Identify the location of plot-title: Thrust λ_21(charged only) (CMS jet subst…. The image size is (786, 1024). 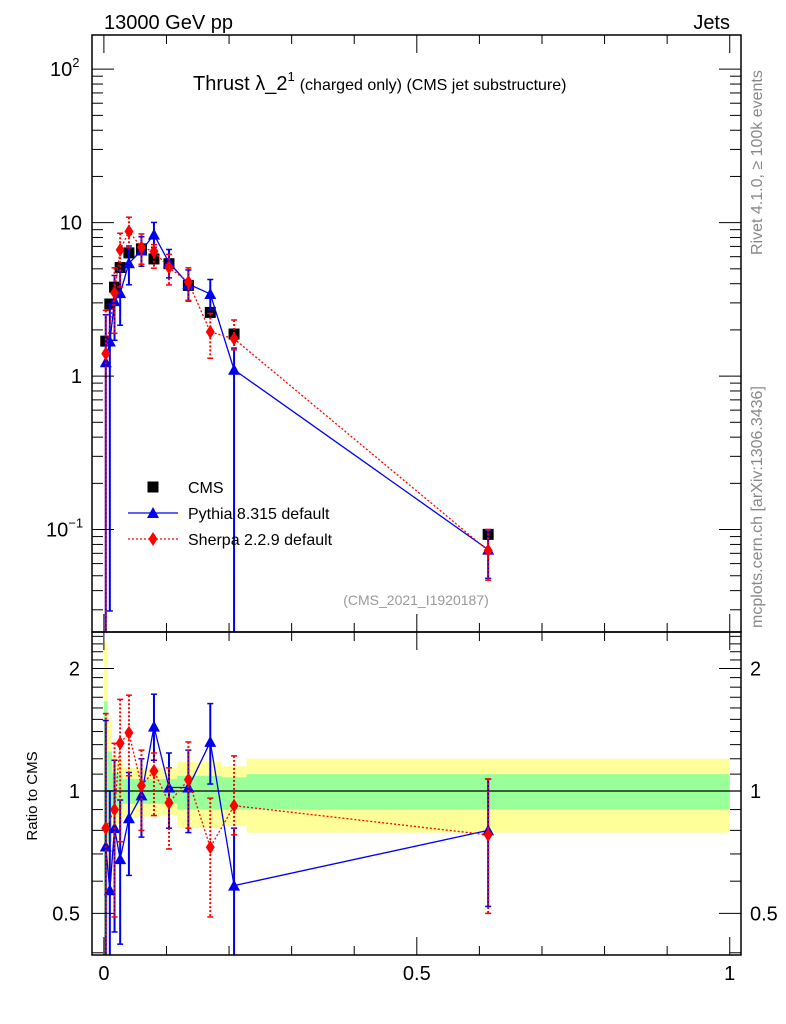
(379, 82).